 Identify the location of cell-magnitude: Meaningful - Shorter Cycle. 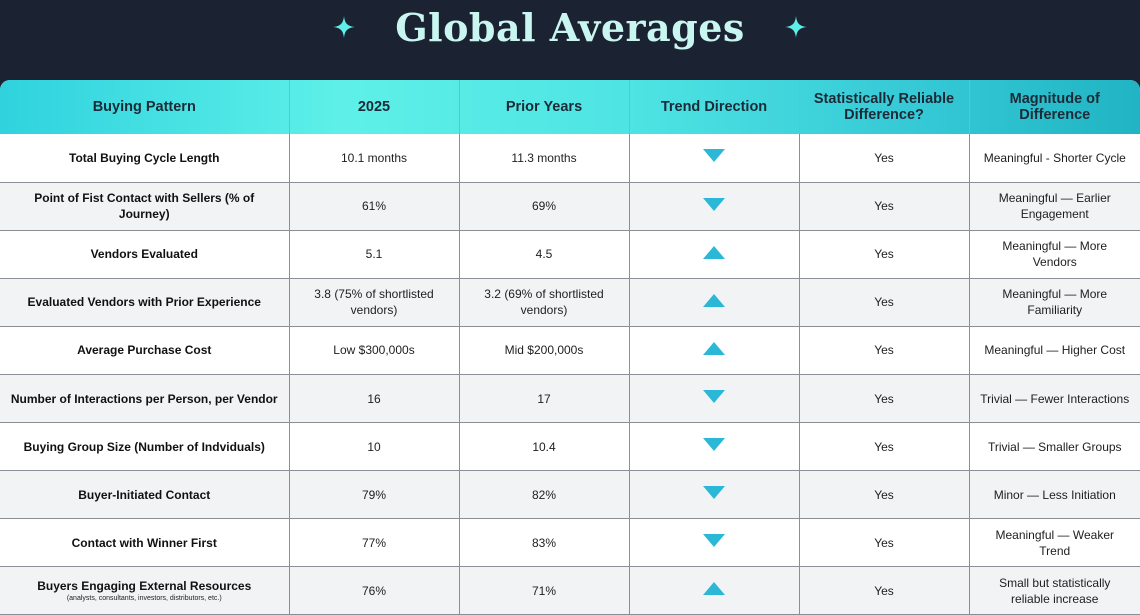
(1054, 158).